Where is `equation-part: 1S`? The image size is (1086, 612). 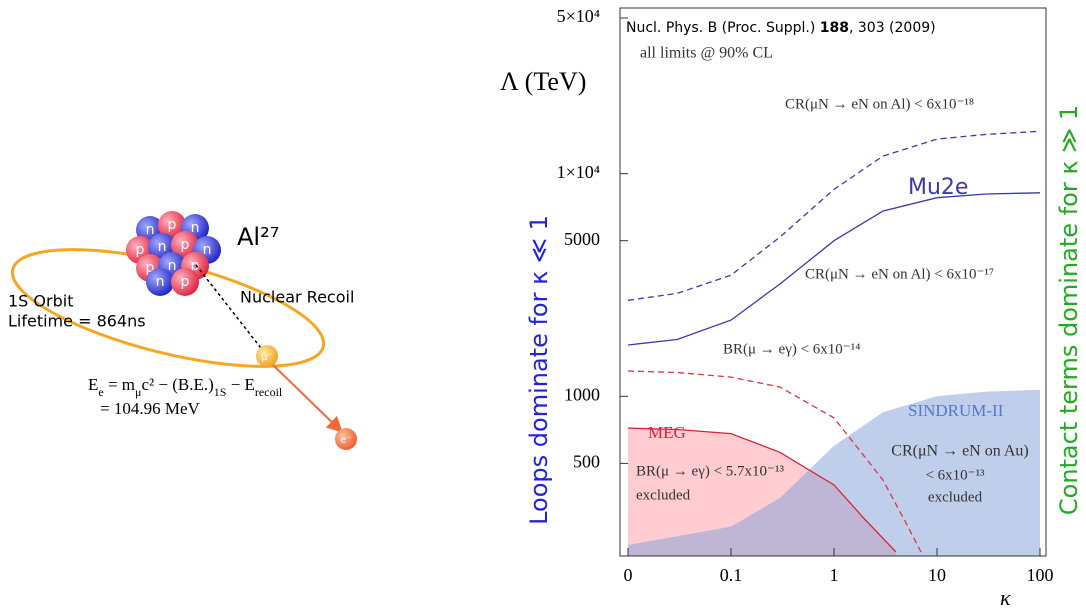 equation-part: 1S is located at coordinates (220, 392).